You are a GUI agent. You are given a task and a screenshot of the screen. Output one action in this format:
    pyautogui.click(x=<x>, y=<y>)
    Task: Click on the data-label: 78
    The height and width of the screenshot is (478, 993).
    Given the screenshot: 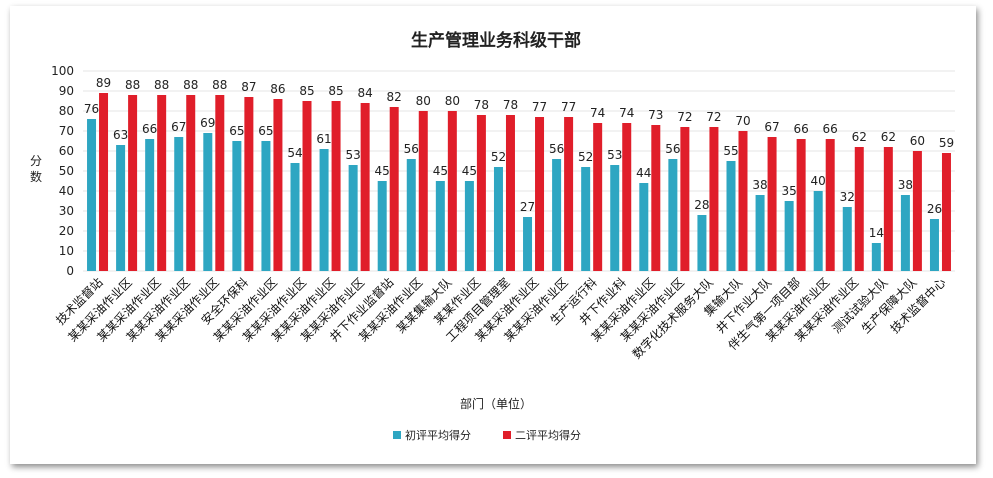 What is the action you would take?
    pyautogui.click(x=481, y=105)
    